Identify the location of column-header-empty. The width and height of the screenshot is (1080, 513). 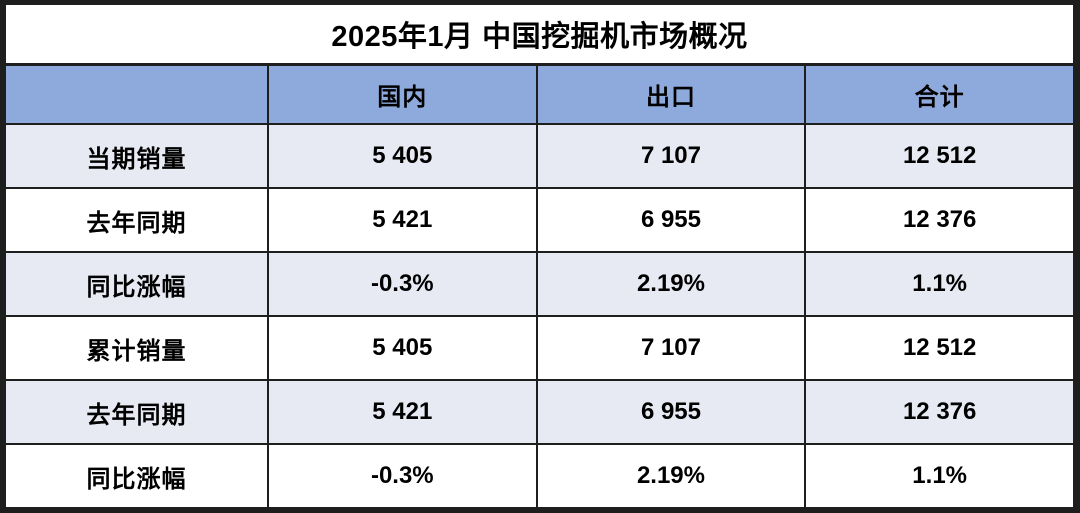
(136, 94).